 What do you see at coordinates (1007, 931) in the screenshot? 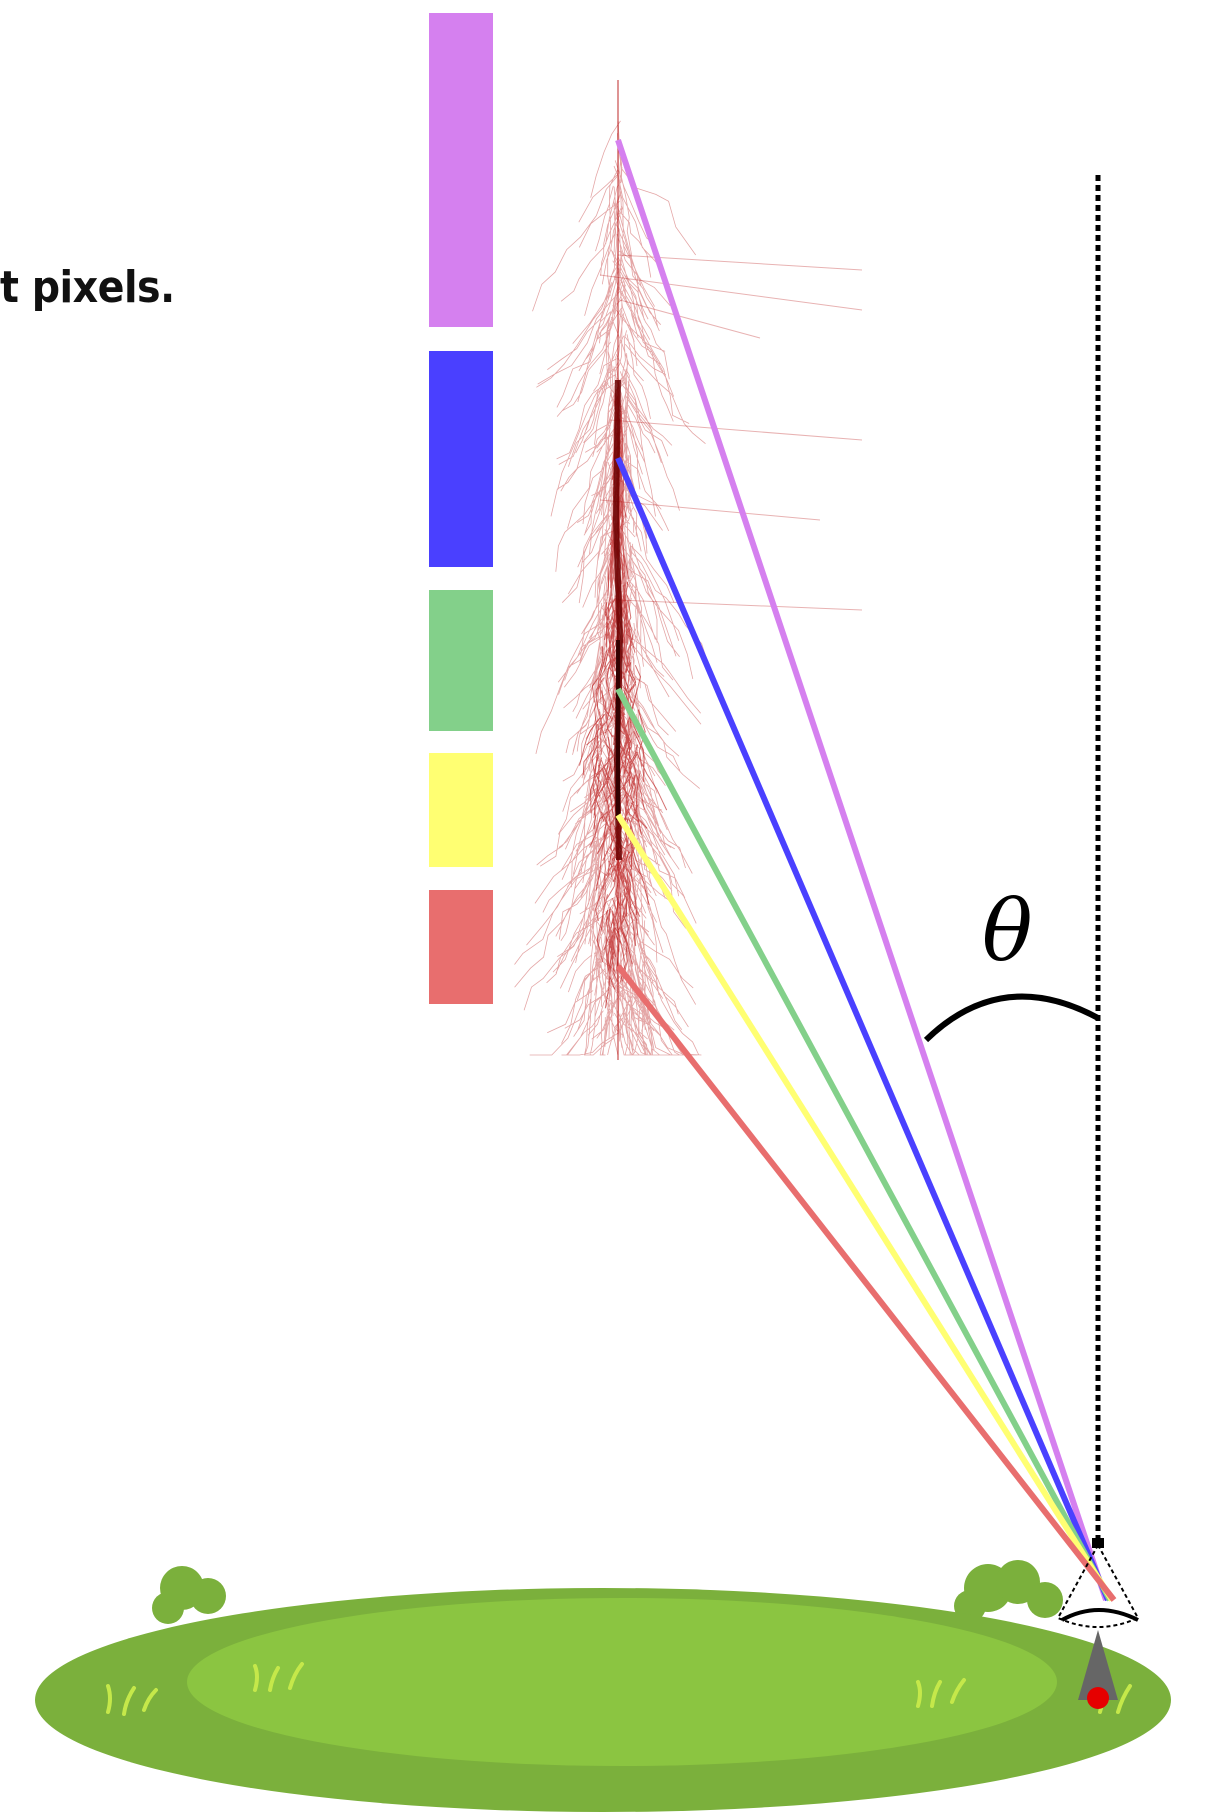
I see `angle-label: θ` at bounding box center [1007, 931].